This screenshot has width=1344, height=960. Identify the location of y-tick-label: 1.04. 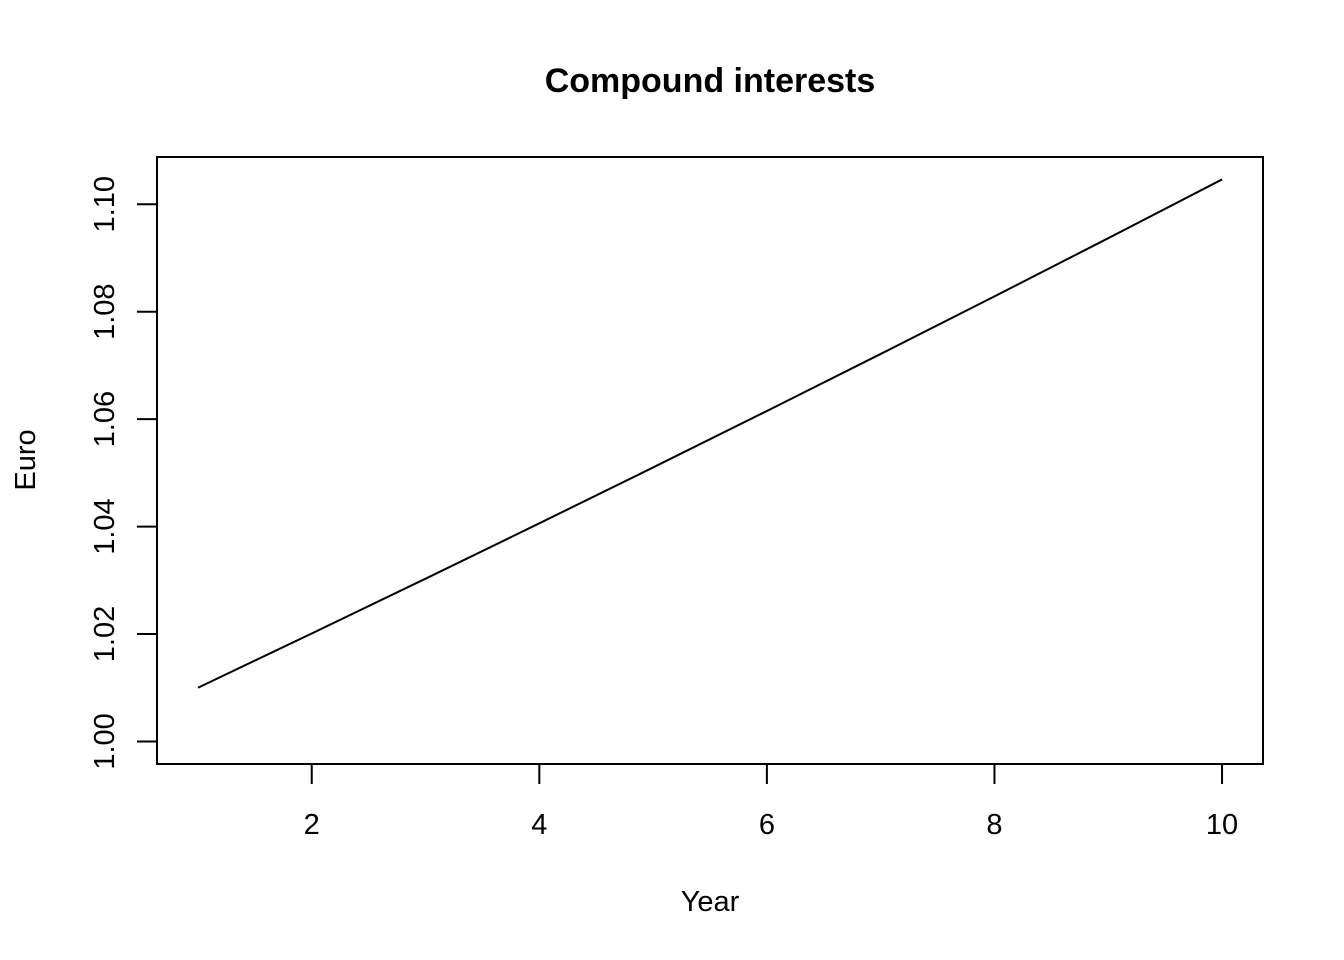
(105, 526).